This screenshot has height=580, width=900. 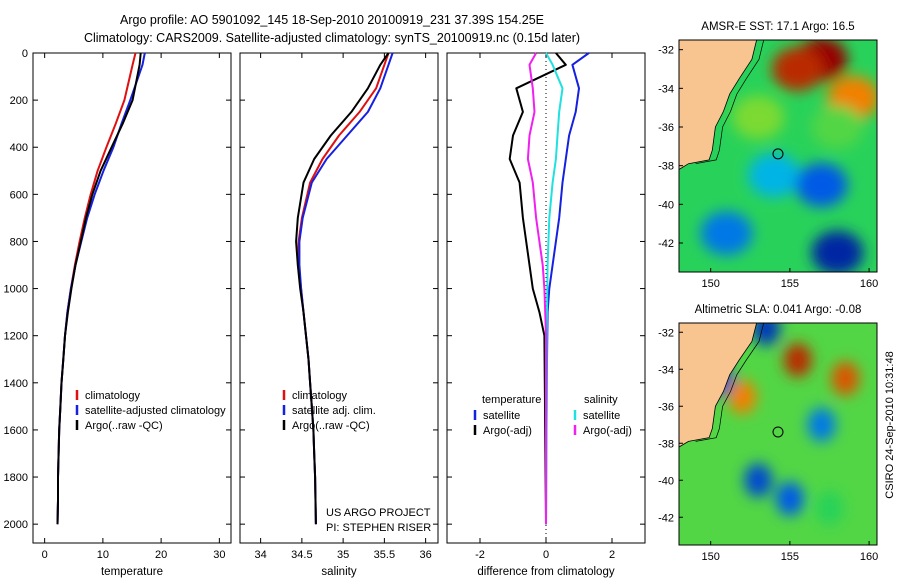 I want to click on shelf-contour, so click(x=725, y=382).